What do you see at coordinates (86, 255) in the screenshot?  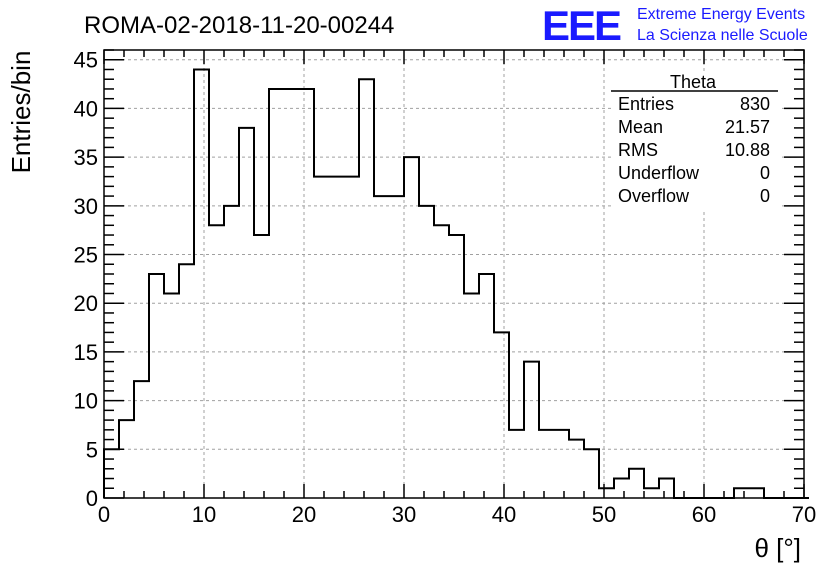 I see `y-tick-label: 25` at bounding box center [86, 255].